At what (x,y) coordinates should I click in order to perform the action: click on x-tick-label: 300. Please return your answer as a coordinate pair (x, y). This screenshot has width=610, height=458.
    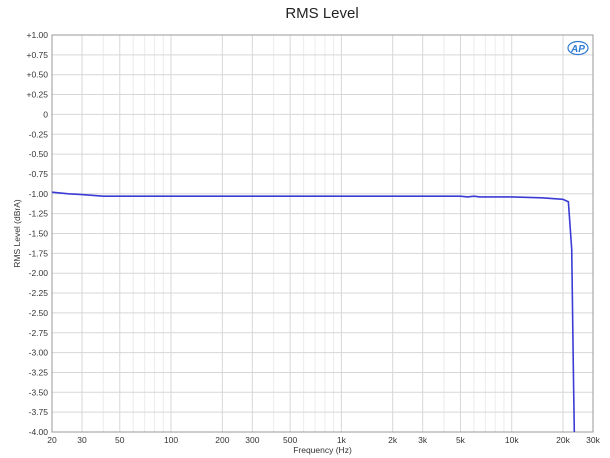
    Looking at the image, I should click on (252, 440).